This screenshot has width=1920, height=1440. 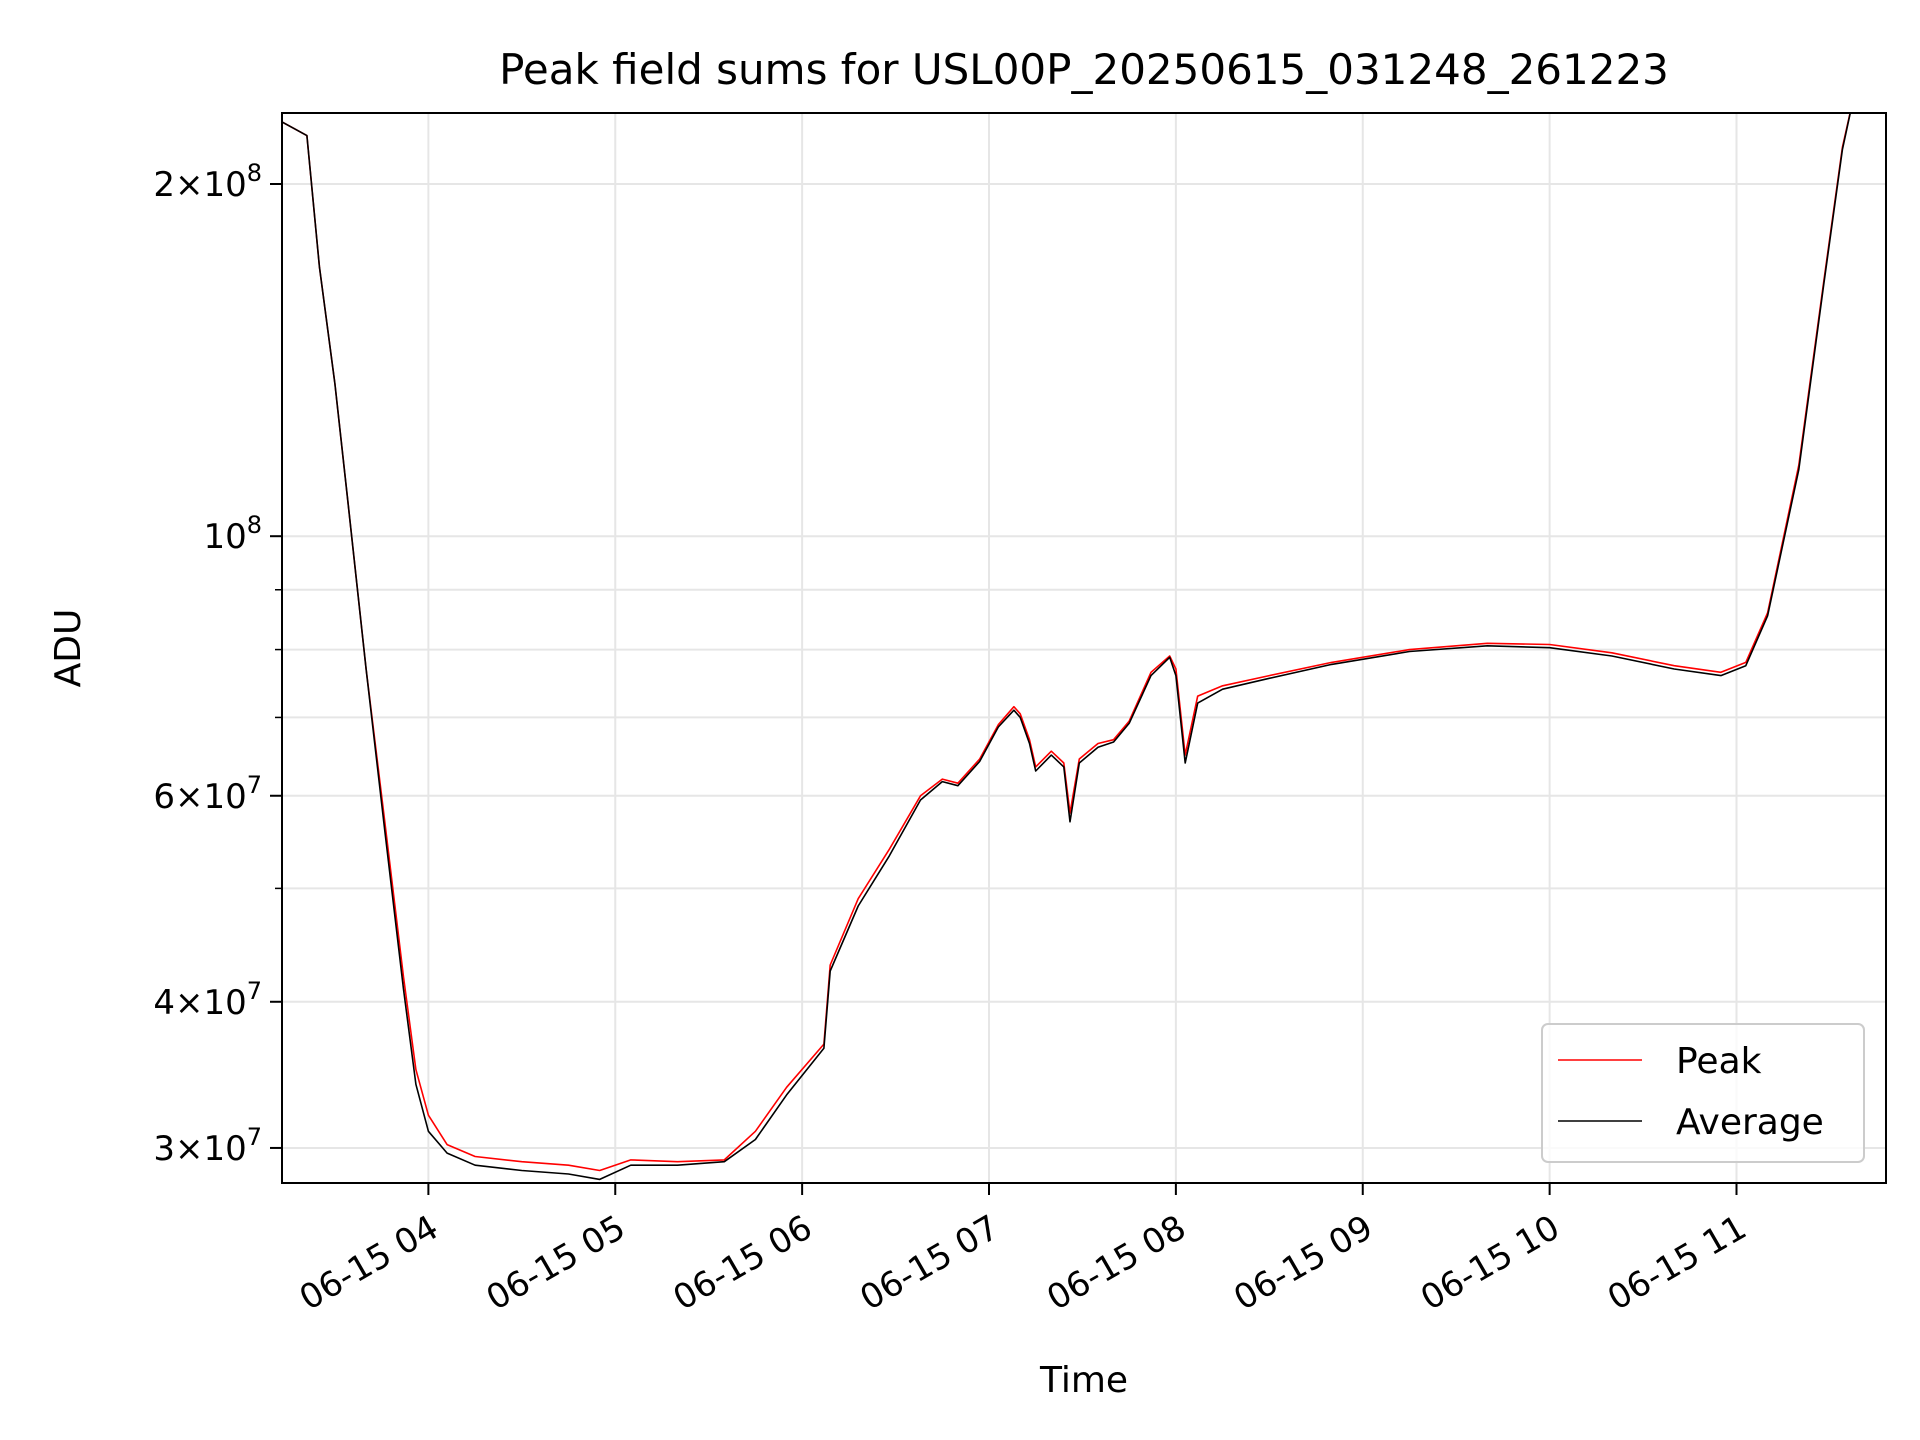 I want to click on legend-label-peak: Peak, so click(x=1719, y=1061).